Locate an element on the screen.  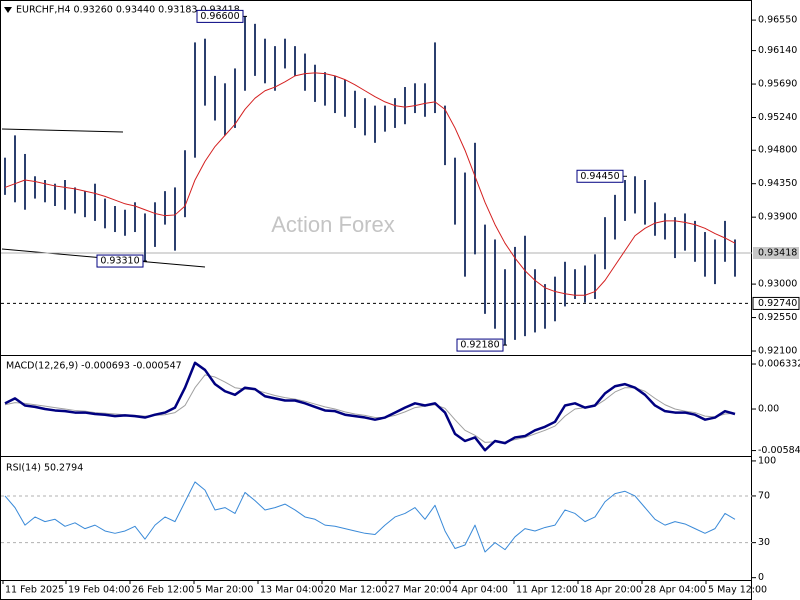
x-tick-label: 19 Feb 04:00 is located at coordinates (99, 590).